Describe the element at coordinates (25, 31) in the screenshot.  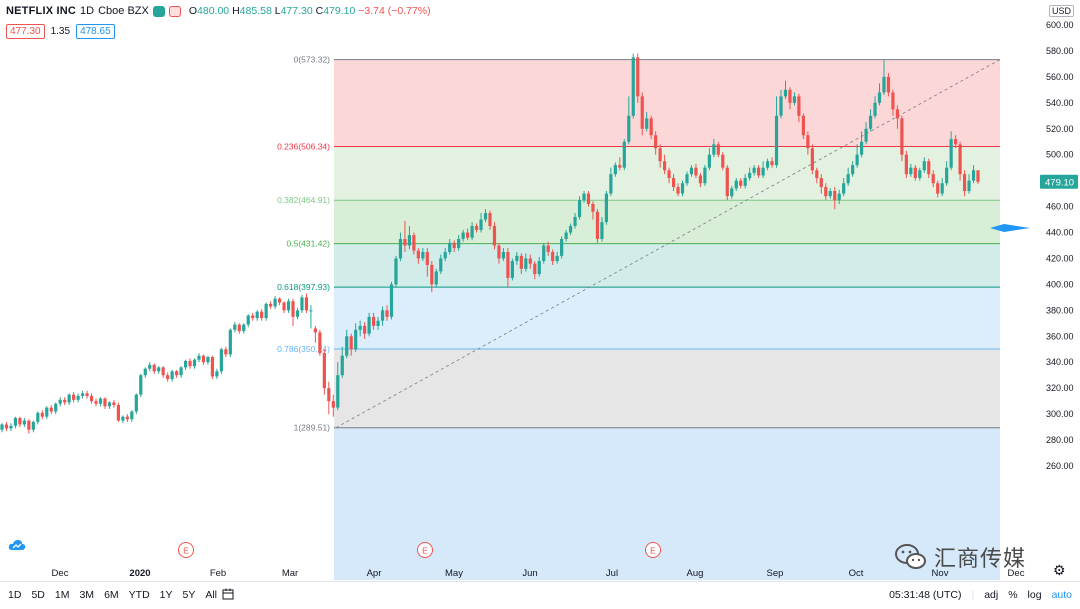
I see `bid-price: 477.30` at that location.